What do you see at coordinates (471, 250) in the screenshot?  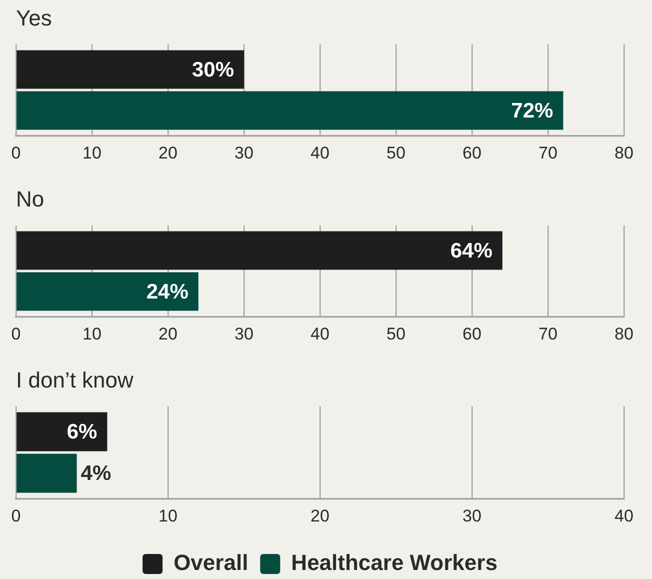 I see `data-label: 64%` at bounding box center [471, 250].